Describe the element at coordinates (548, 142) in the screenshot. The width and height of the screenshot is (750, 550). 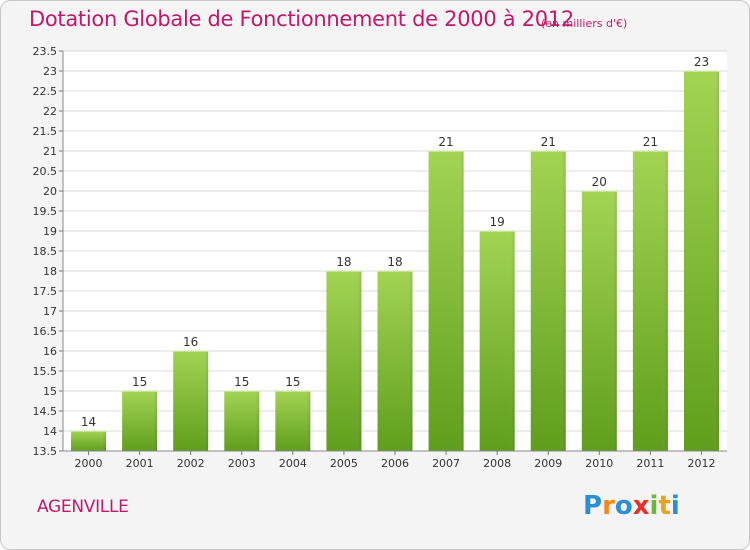
I see `data-label-2009: 21` at that location.